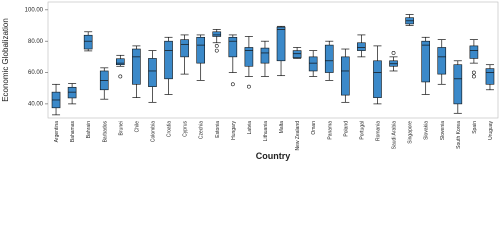 Image resolution: width=500 pixels, height=240 pixels. What do you see at coordinates (427, 130) in the screenshot?
I see `x-tick-label: Slovakia` at bounding box center [427, 130].